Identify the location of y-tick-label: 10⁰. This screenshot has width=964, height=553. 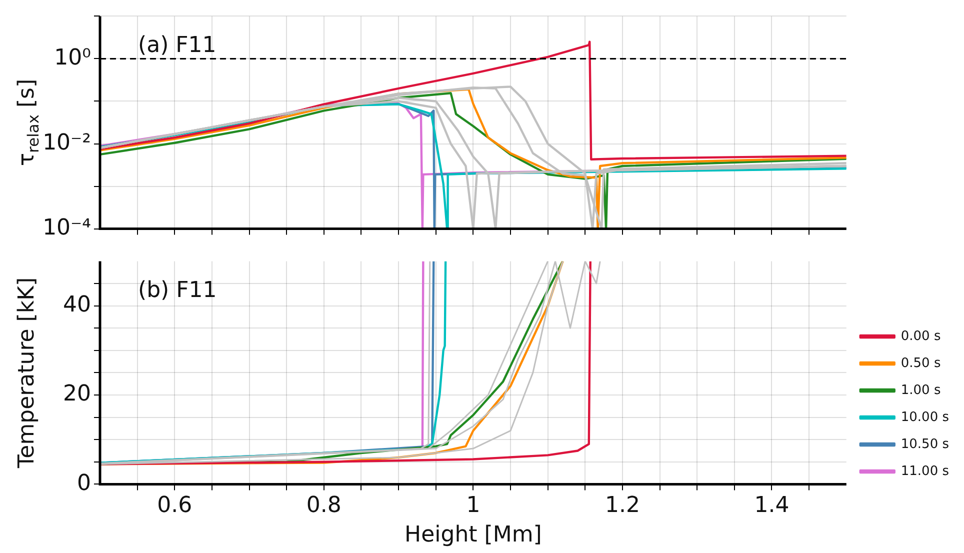
(73, 57).